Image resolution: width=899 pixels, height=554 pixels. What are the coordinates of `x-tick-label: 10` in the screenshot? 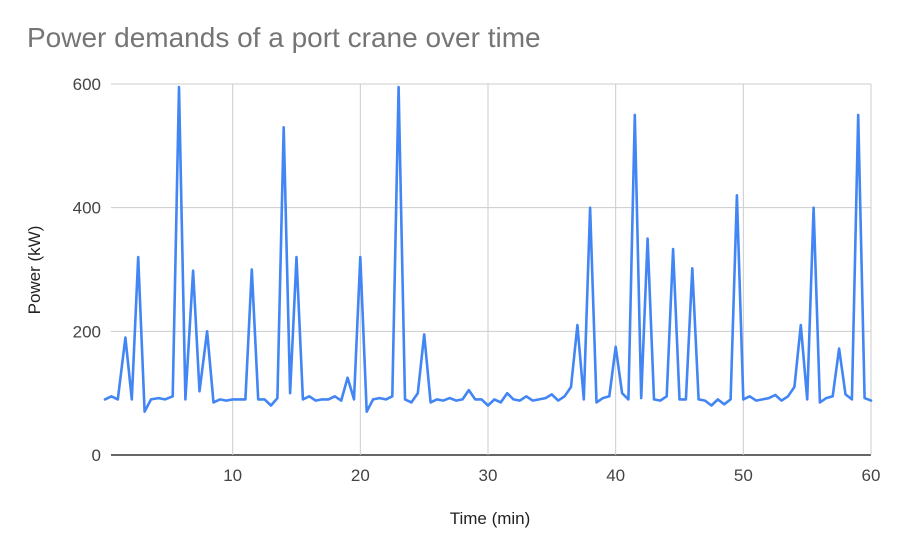 It's located at (232, 475).